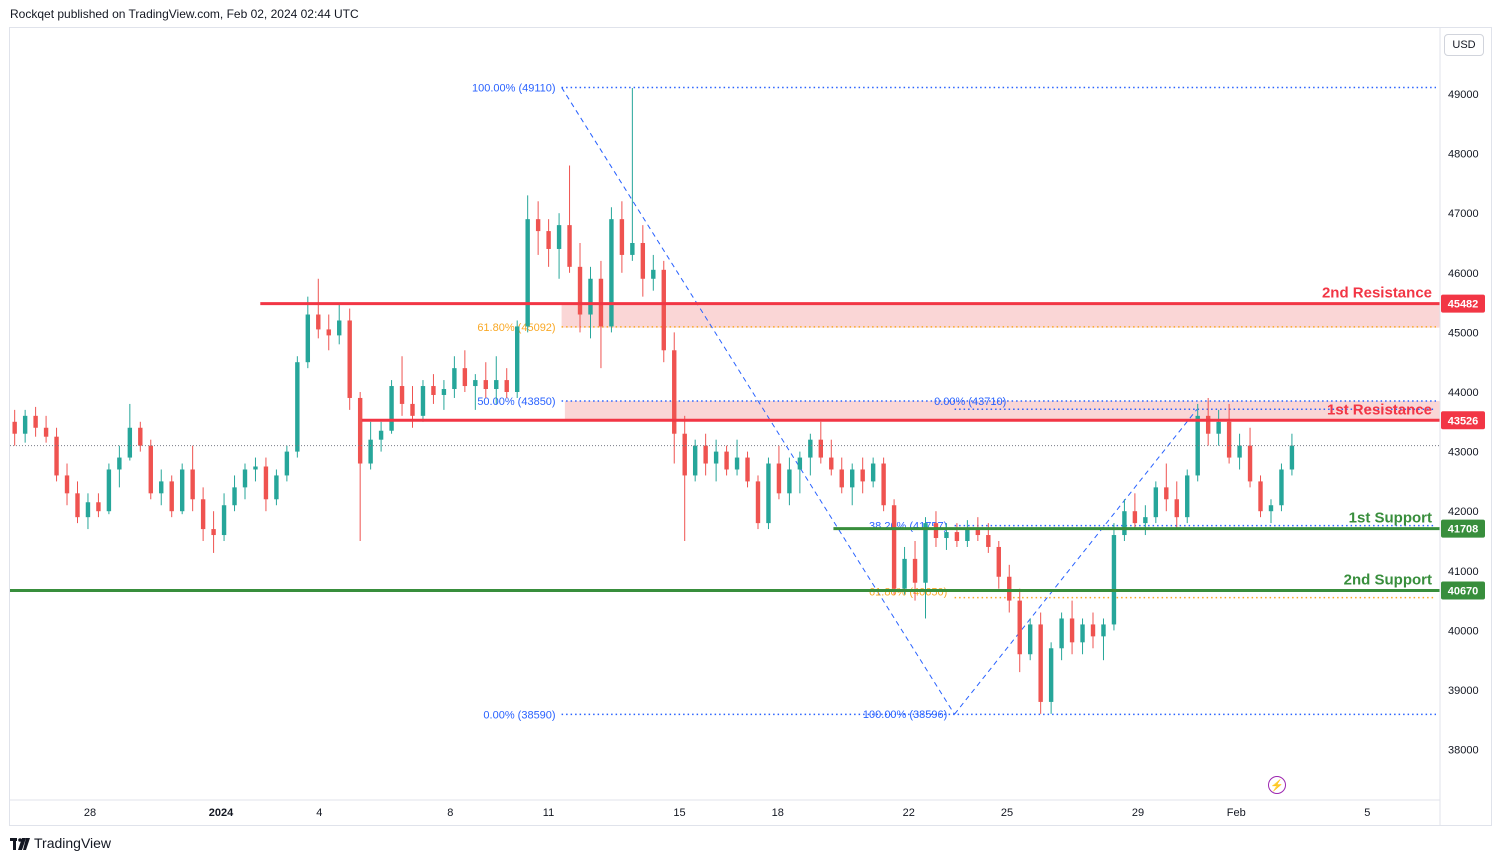 This screenshot has width=1502, height=861. I want to click on level-label: 1st Resistance, so click(1379, 409).